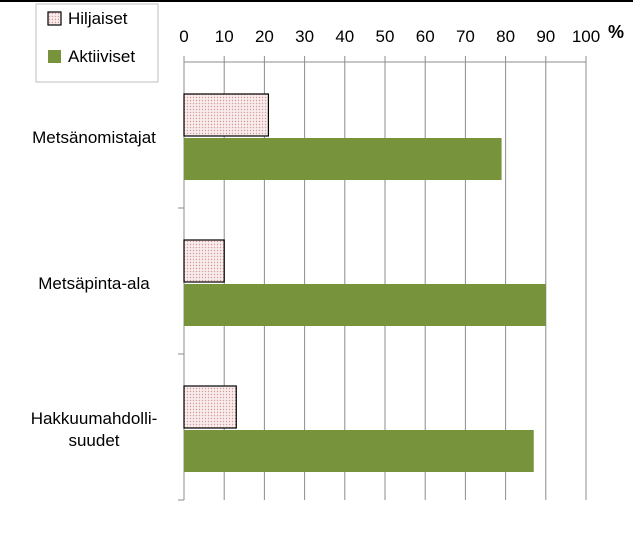 The image size is (633, 536). Describe the element at coordinates (505, 36) in the screenshot. I see `x-tick-label: 80` at that location.